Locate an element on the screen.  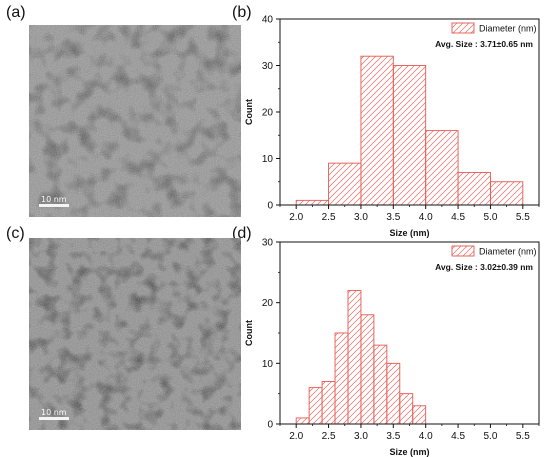
avg-size-annotation: Avg. Size : 3.71±0.65 nm is located at coordinates (484, 44).